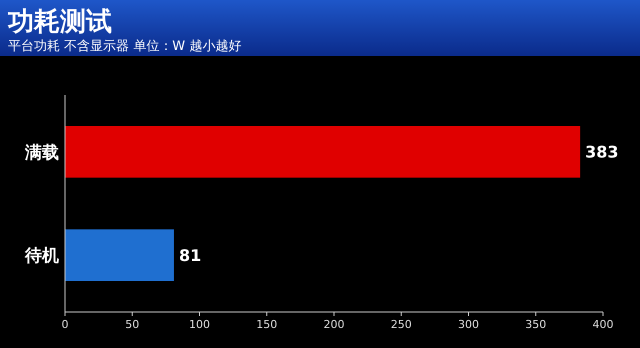 The height and width of the screenshot is (348, 640). I want to click on x-tick-label: 400, so click(603, 324).